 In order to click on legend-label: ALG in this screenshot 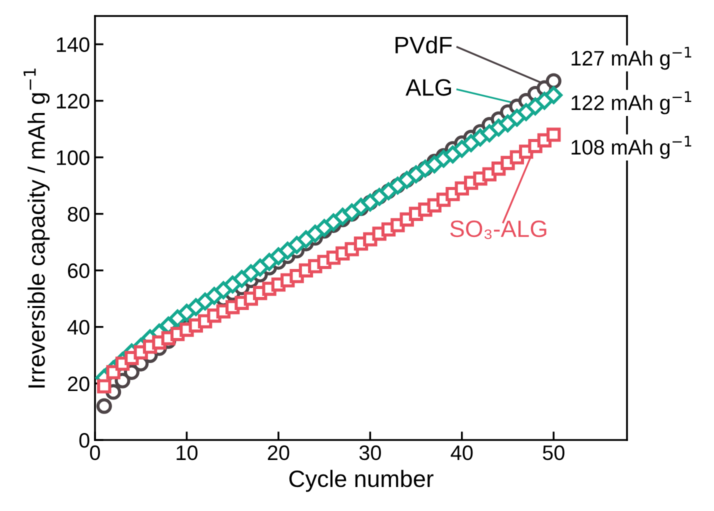, I will do `click(428, 87)`.